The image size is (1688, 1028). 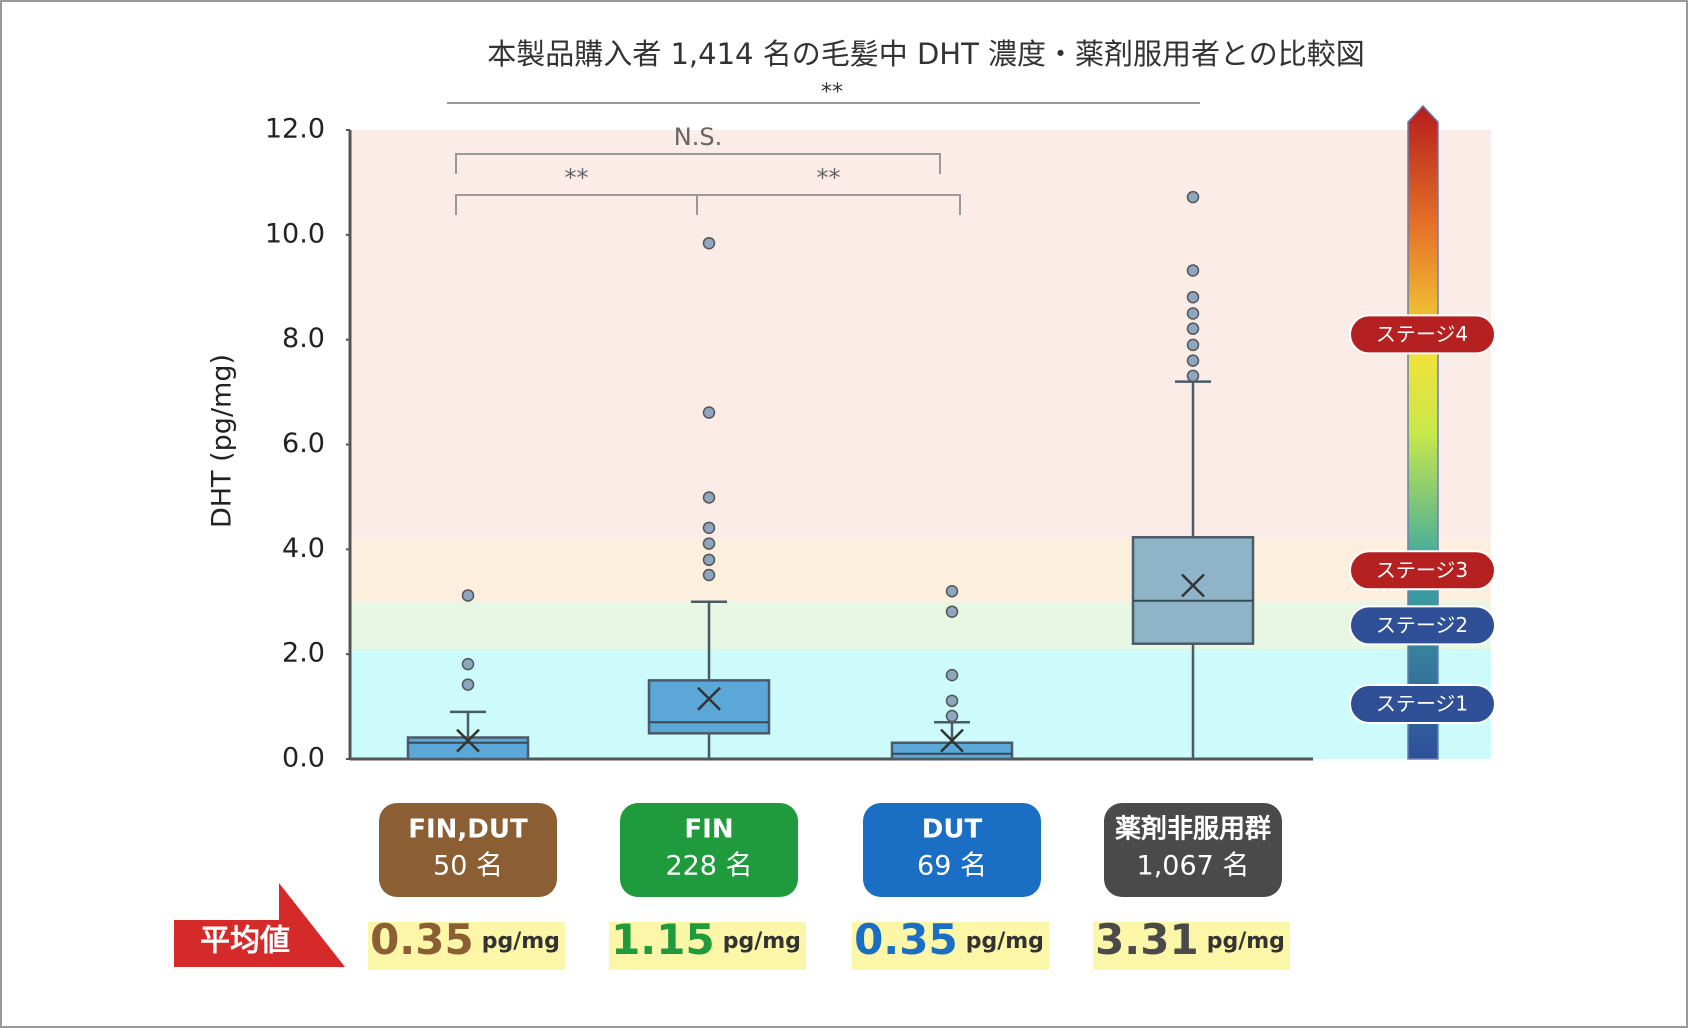 What do you see at coordinates (303, 758) in the screenshot?
I see `y-tick-label: 0.0` at bounding box center [303, 758].